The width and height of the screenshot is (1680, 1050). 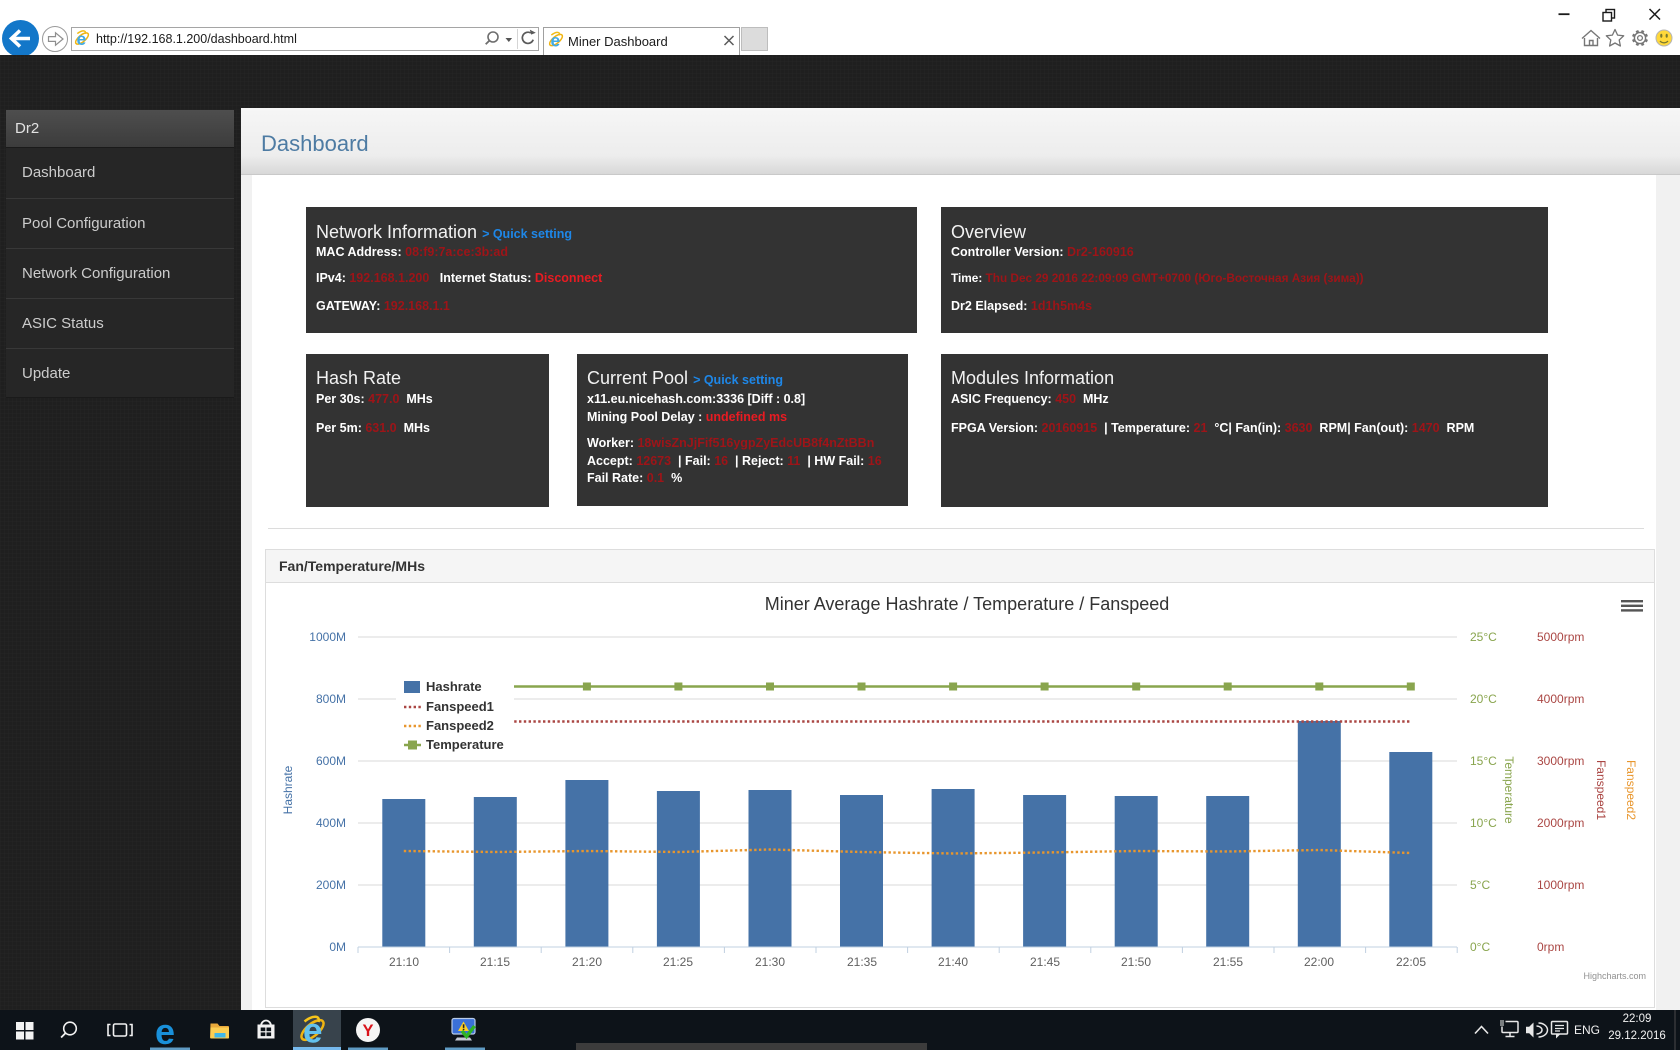 I want to click on svg-text: Y, so click(x=368, y=1031).